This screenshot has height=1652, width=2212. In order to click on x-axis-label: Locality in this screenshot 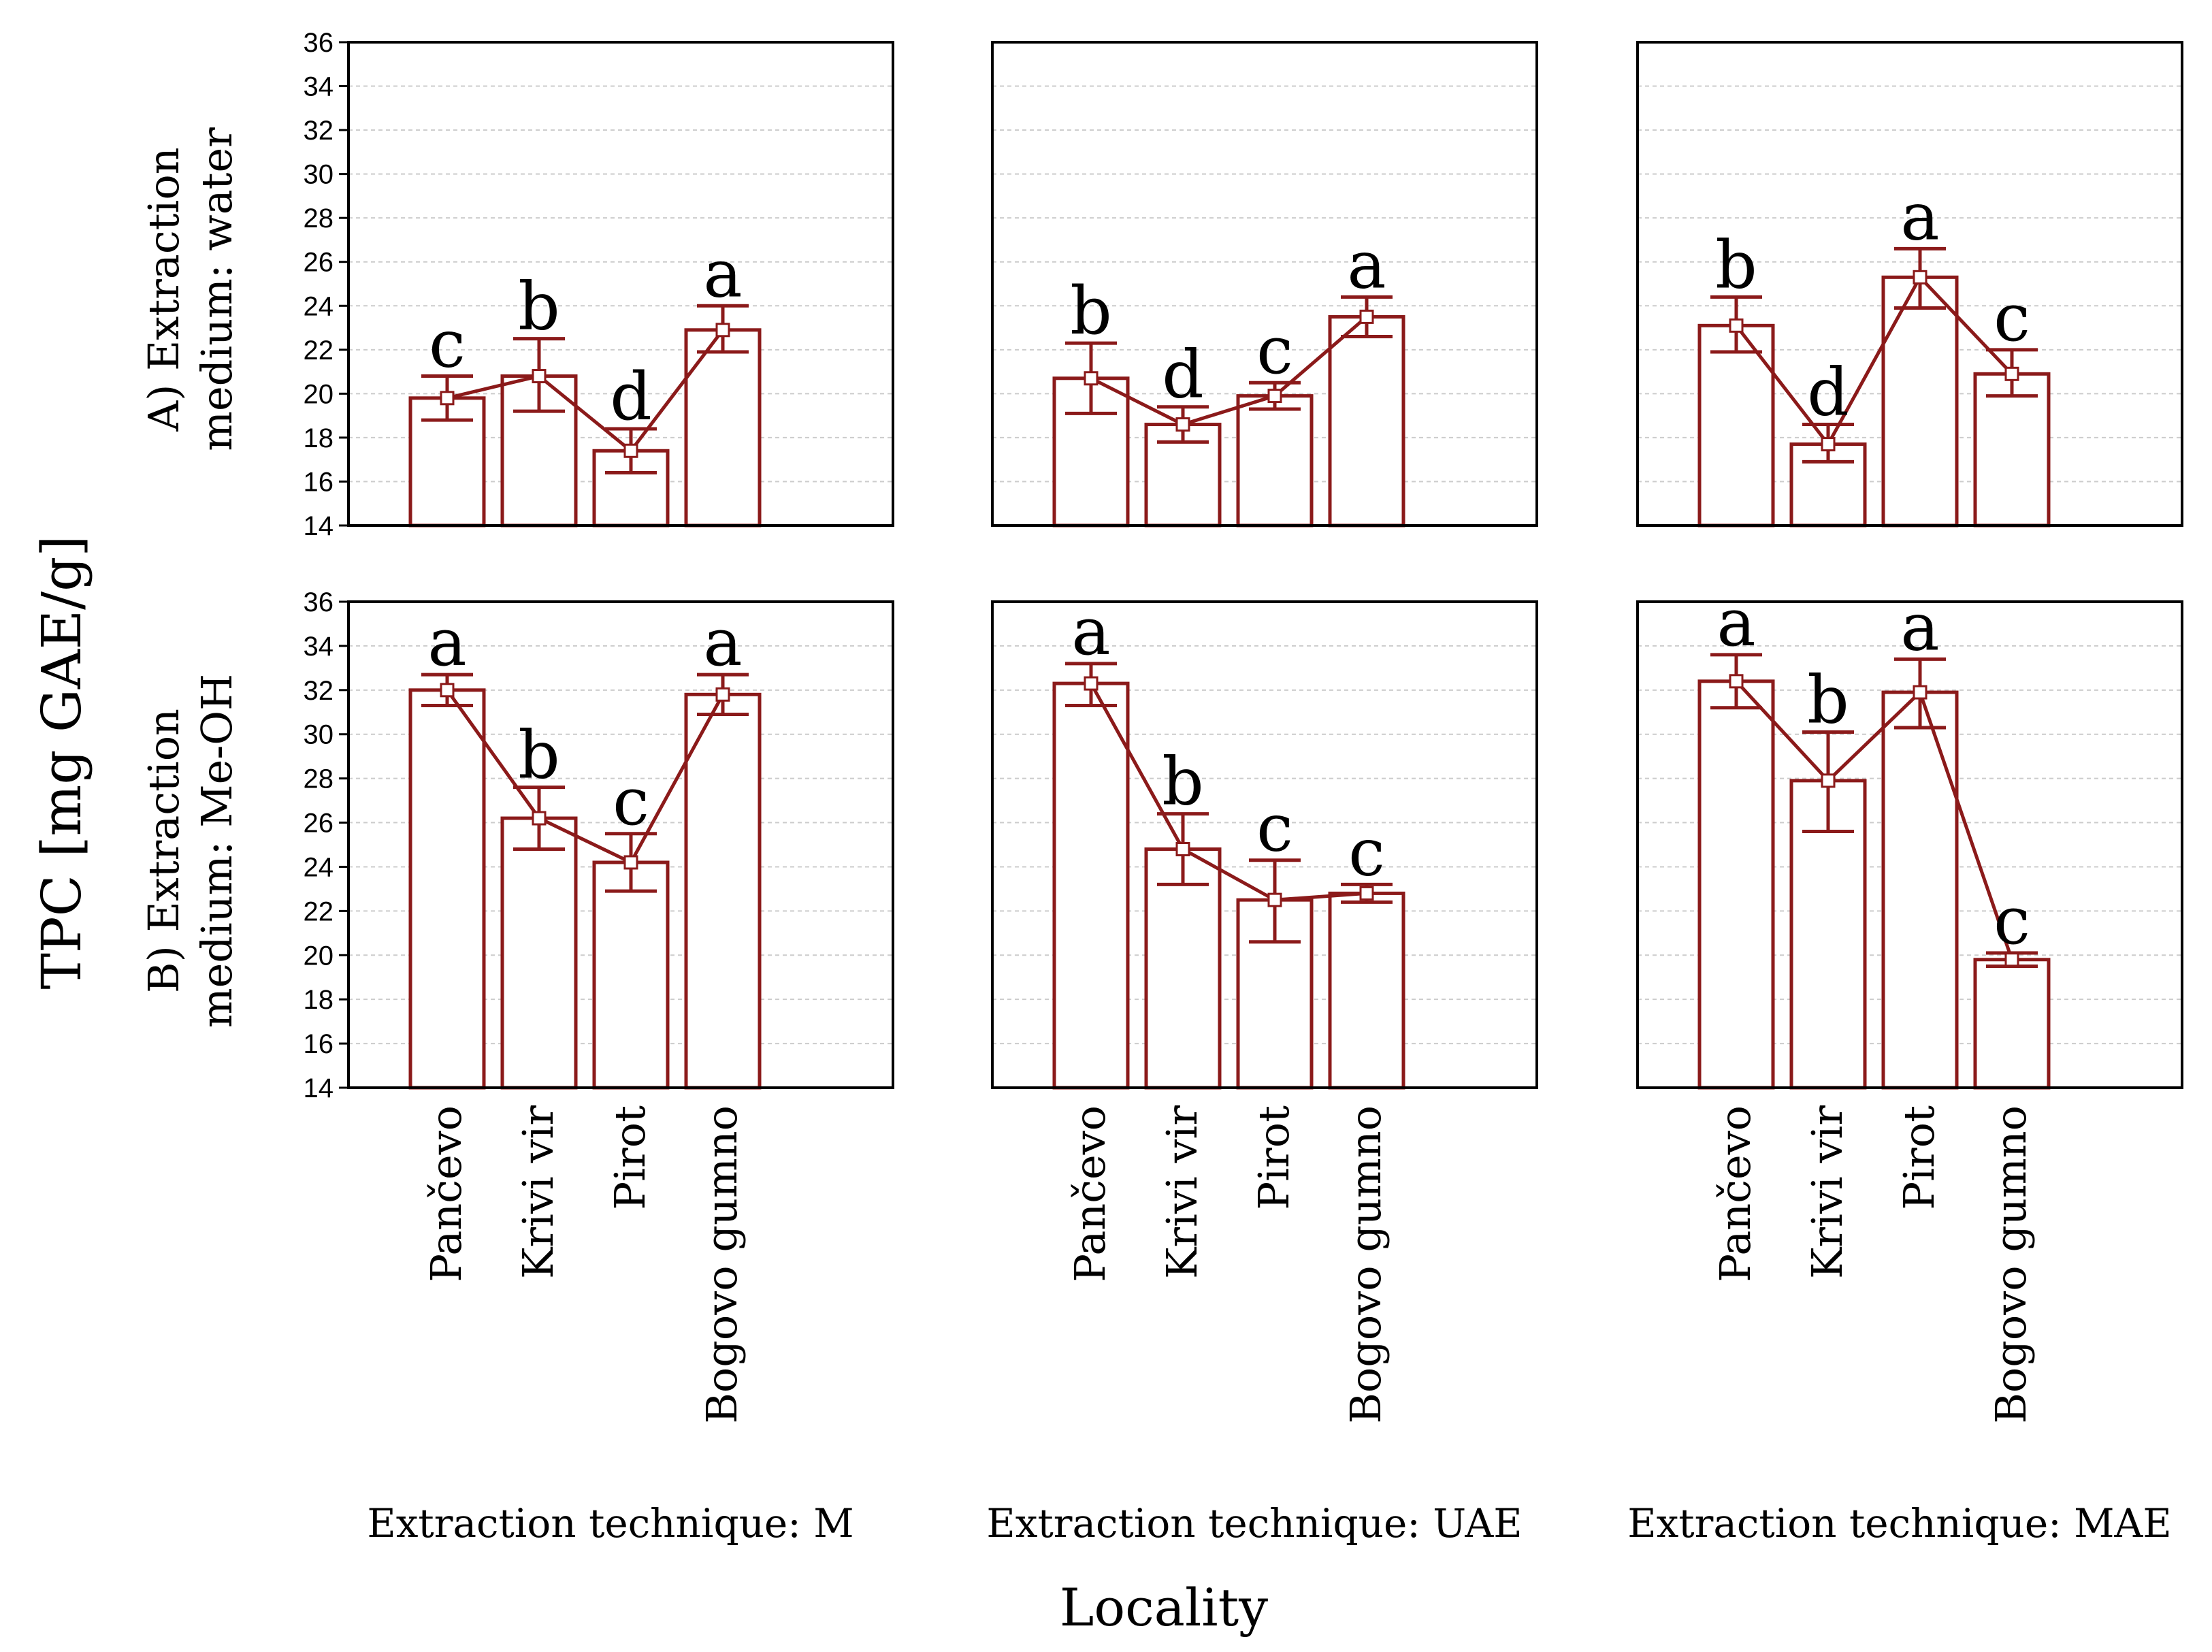, I will do `click(1164, 1607)`.